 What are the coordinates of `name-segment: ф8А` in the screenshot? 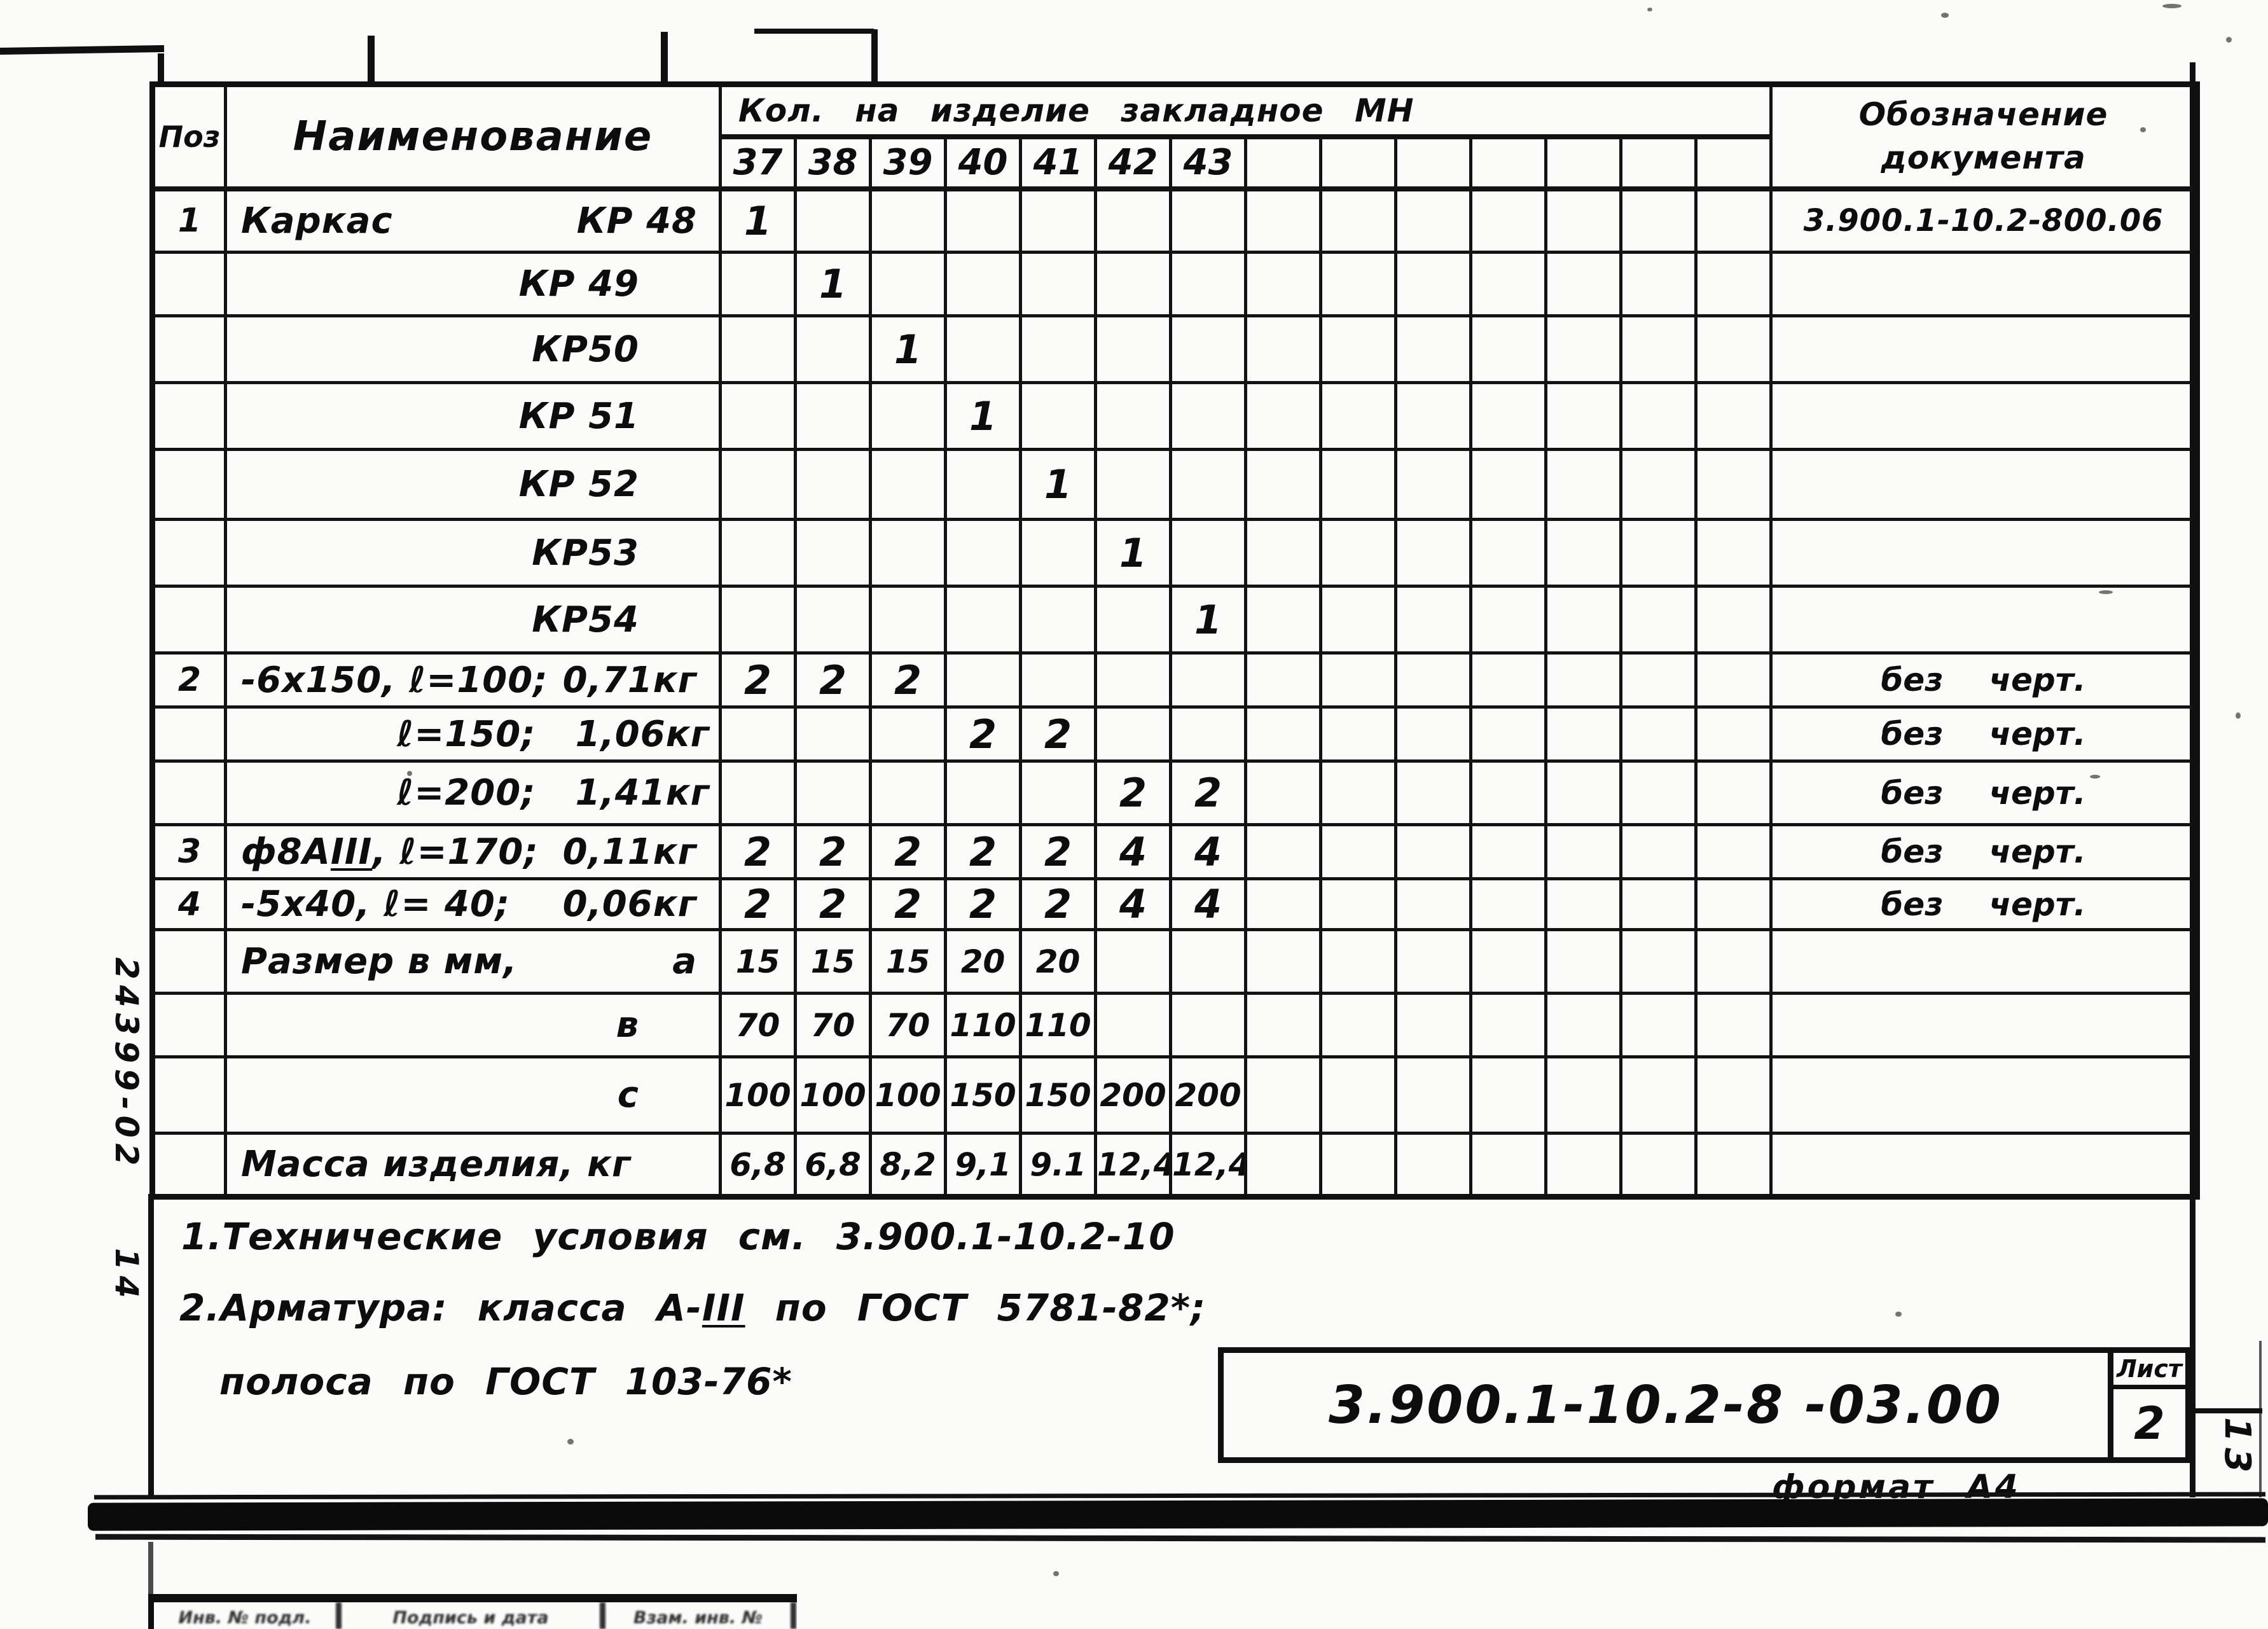 It's located at (286, 852).